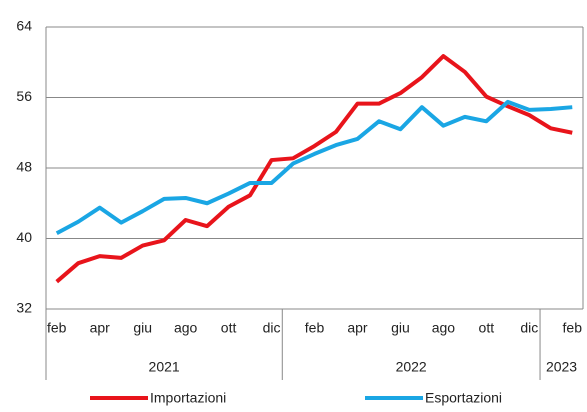 Image resolution: width=587 pixels, height=412 pixels. I want to click on year-label: 2022, so click(411, 367).